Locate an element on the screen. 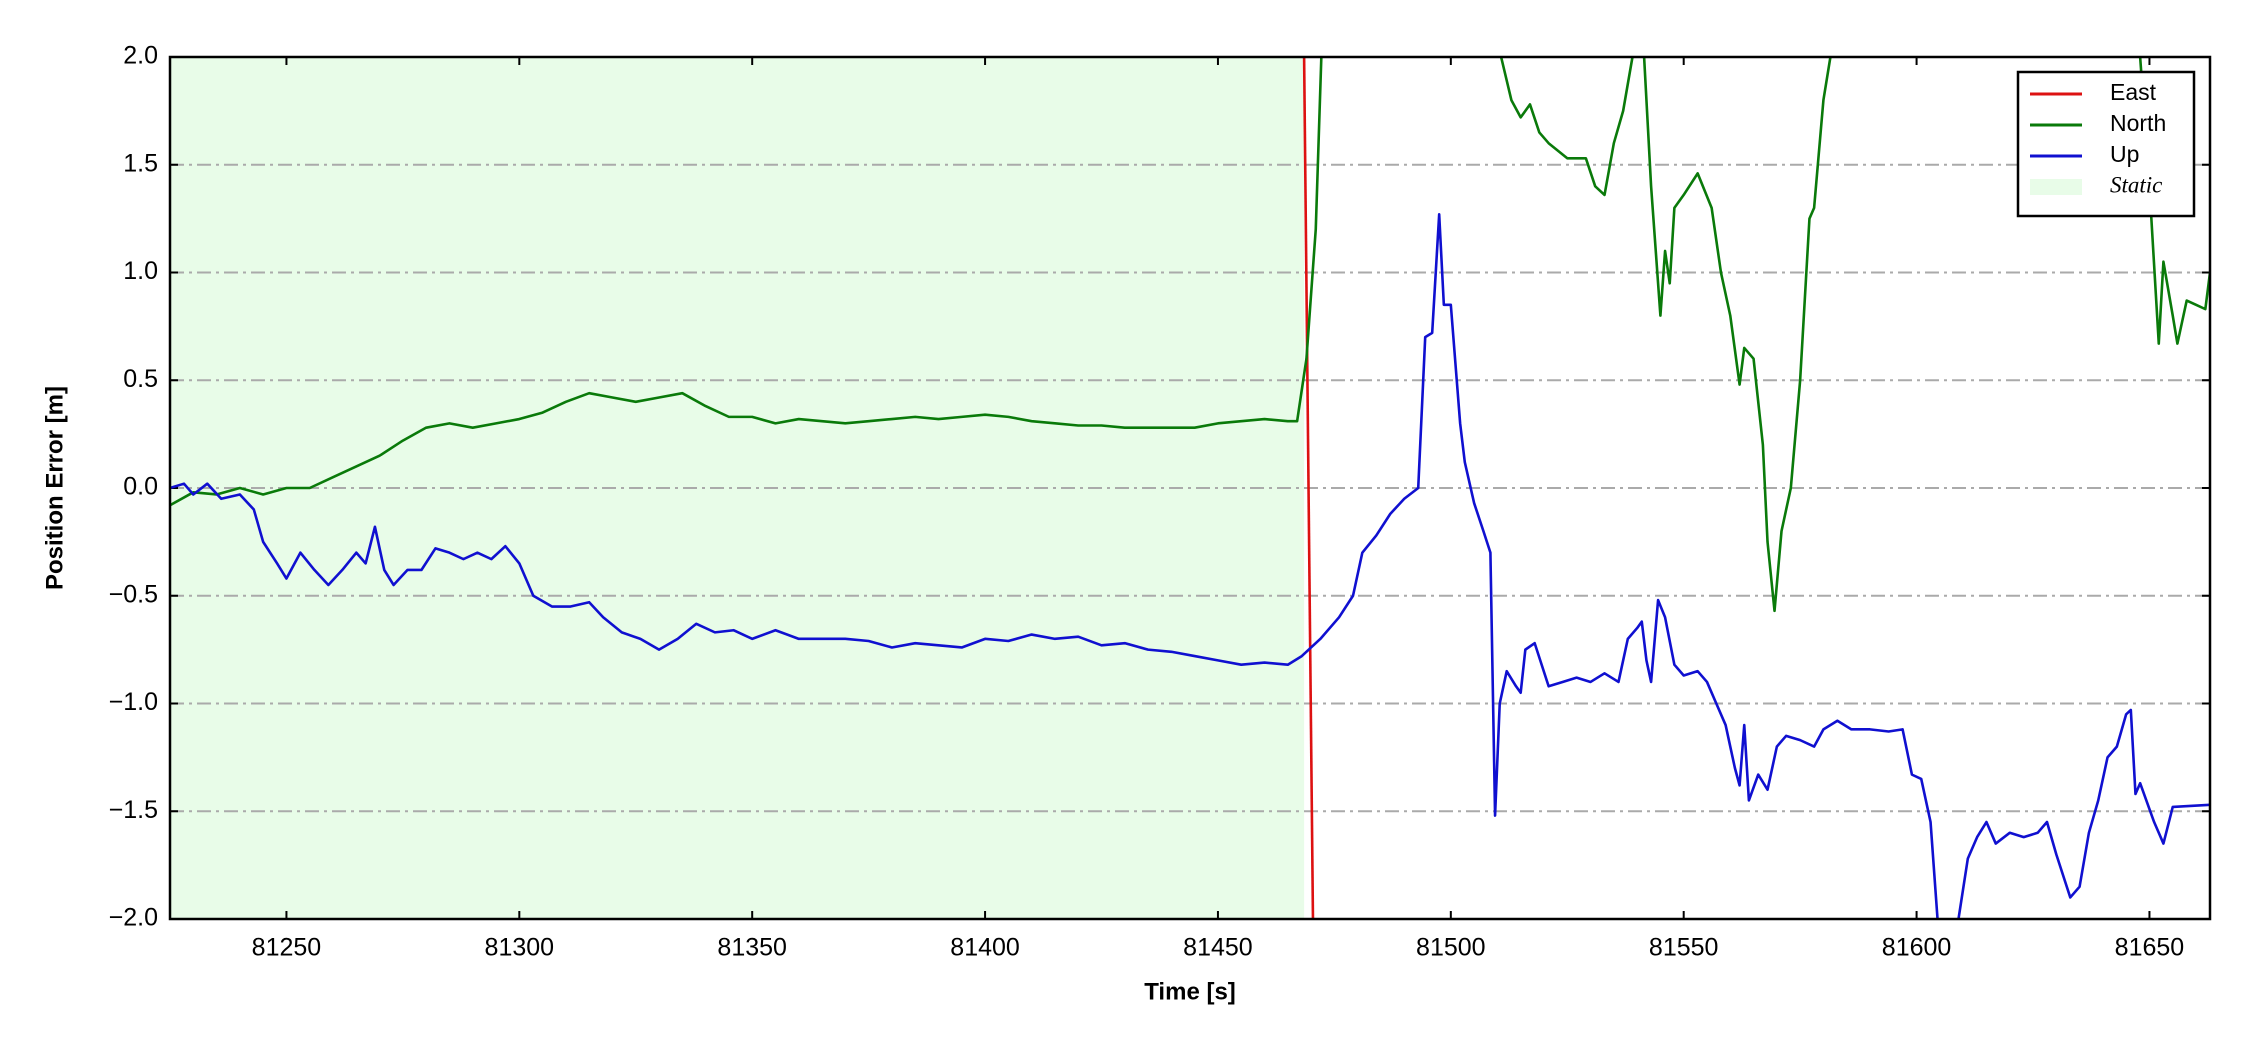 The image size is (2250, 1055). x-tick-label: 81400 is located at coordinates (985, 948).